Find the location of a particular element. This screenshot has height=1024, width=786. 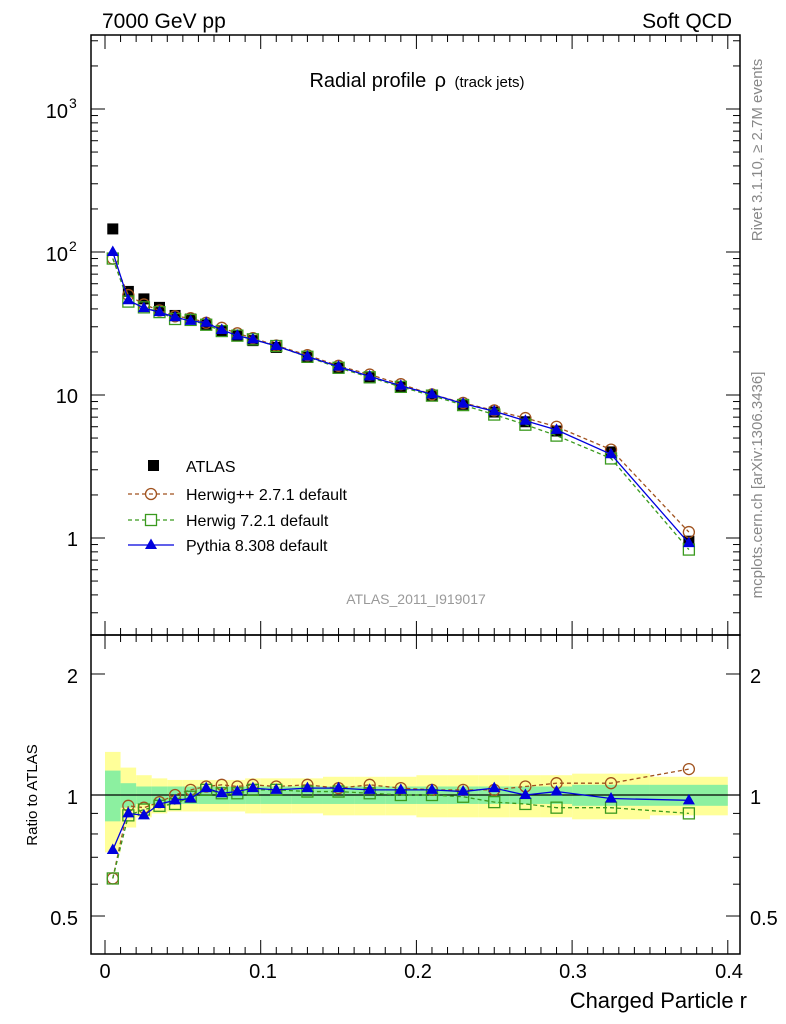

ratio-y-axis-label: Ratio to ATLAS is located at coordinates (32, 794).